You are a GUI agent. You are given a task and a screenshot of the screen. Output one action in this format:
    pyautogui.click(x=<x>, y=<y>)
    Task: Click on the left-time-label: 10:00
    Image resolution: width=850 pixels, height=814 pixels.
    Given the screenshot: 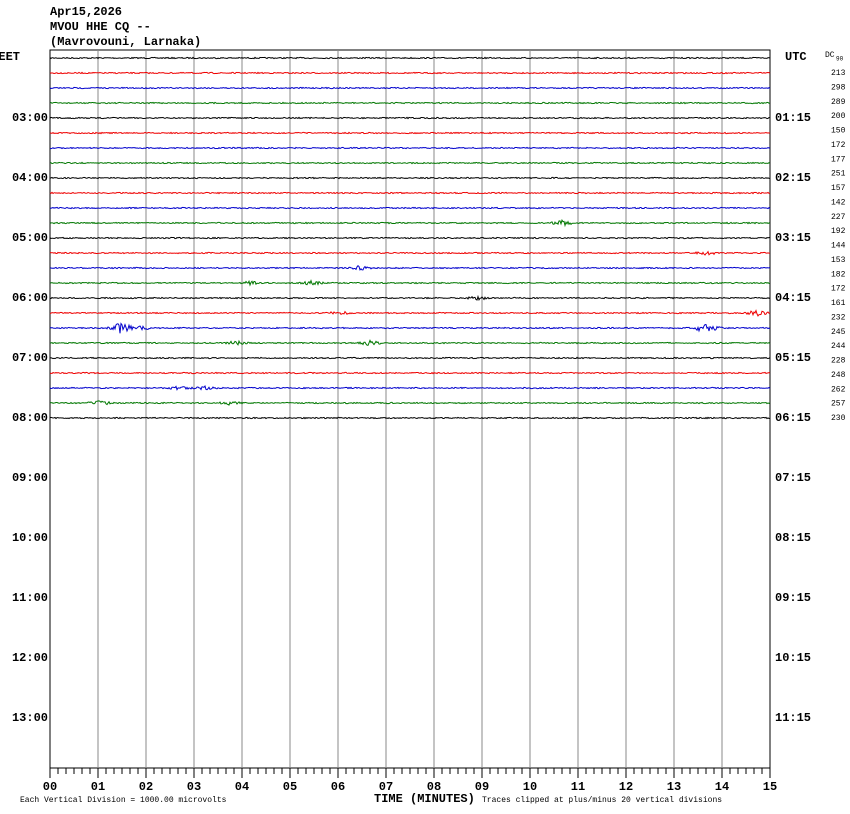 What is the action you would take?
    pyautogui.click(x=30, y=538)
    